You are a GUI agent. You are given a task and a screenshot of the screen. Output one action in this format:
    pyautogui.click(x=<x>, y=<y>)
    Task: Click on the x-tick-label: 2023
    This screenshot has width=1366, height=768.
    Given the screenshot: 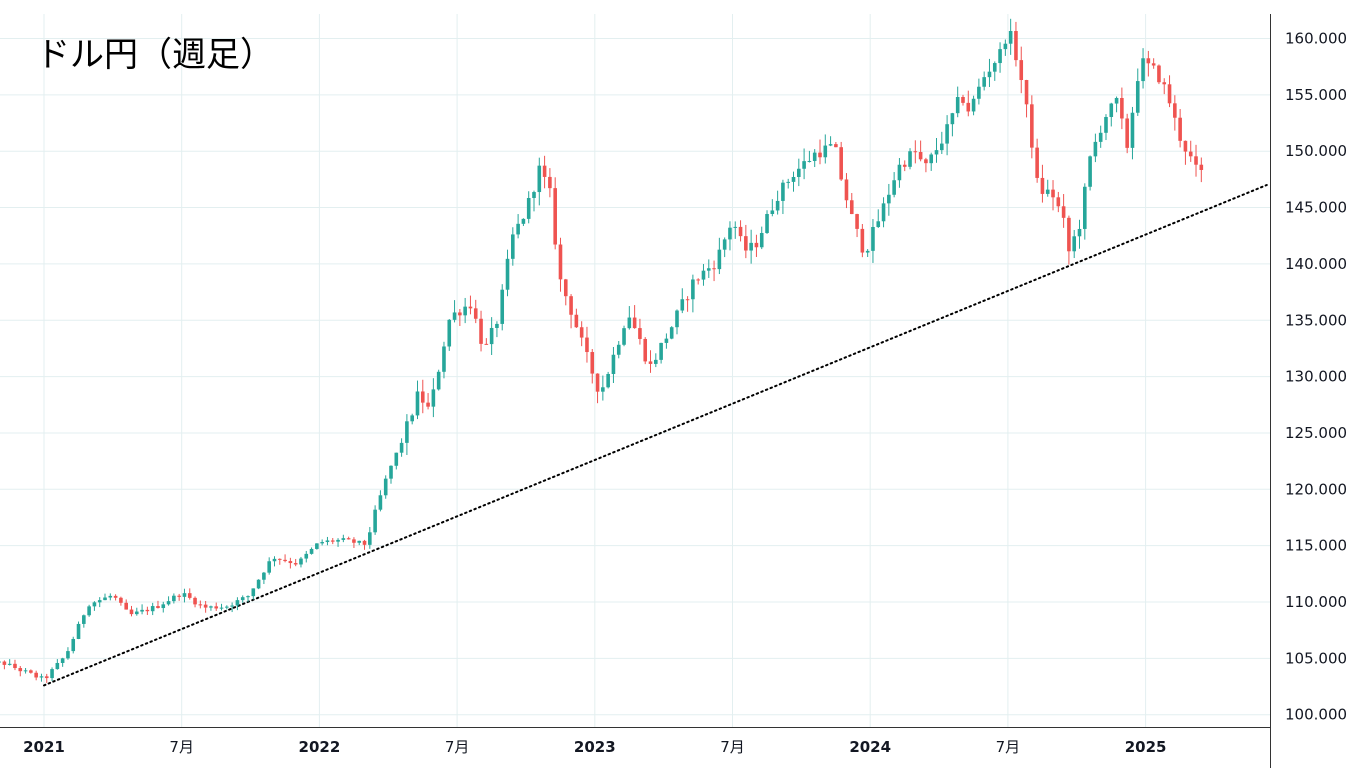 What is the action you would take?
    pyautogui.click(x=595, y=747)
    